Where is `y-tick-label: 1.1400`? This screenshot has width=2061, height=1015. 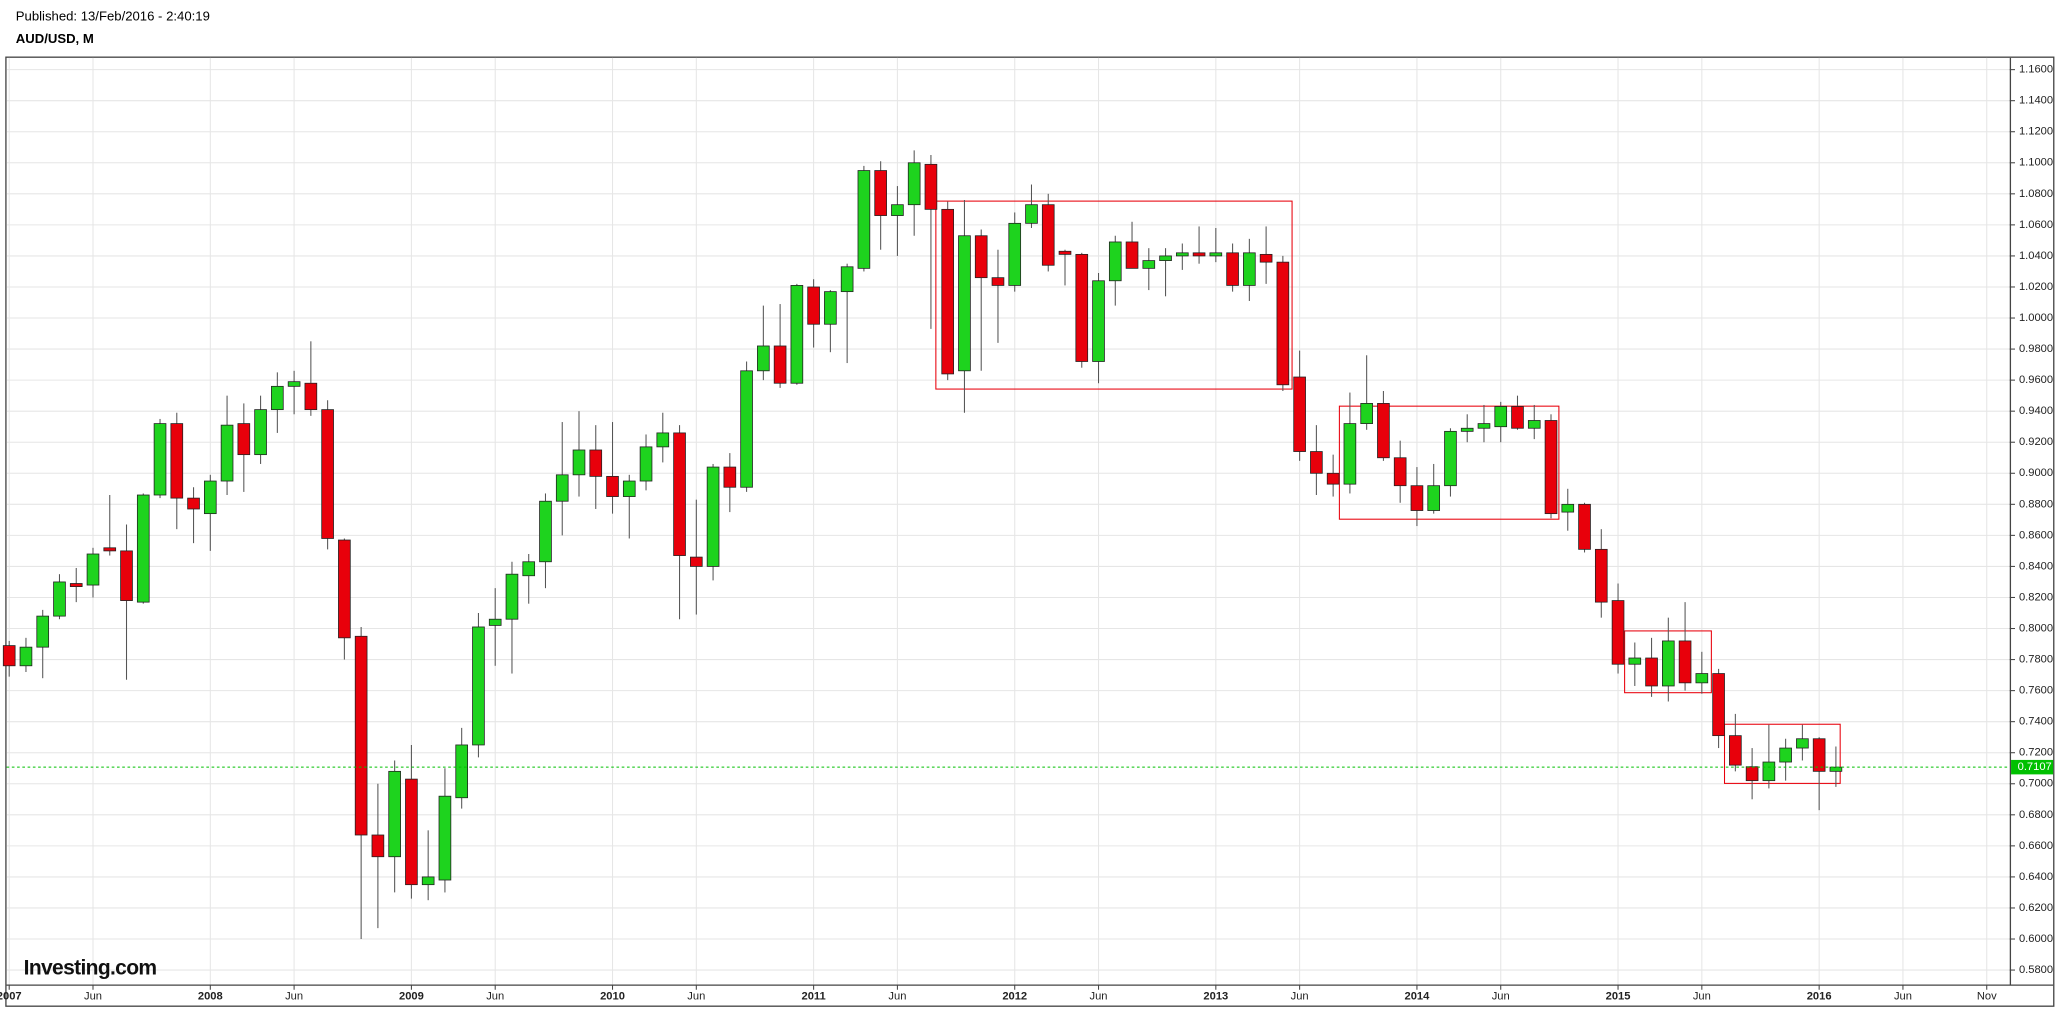
y-tick-label: 1.1400 is located at coordinates (2036, 101).